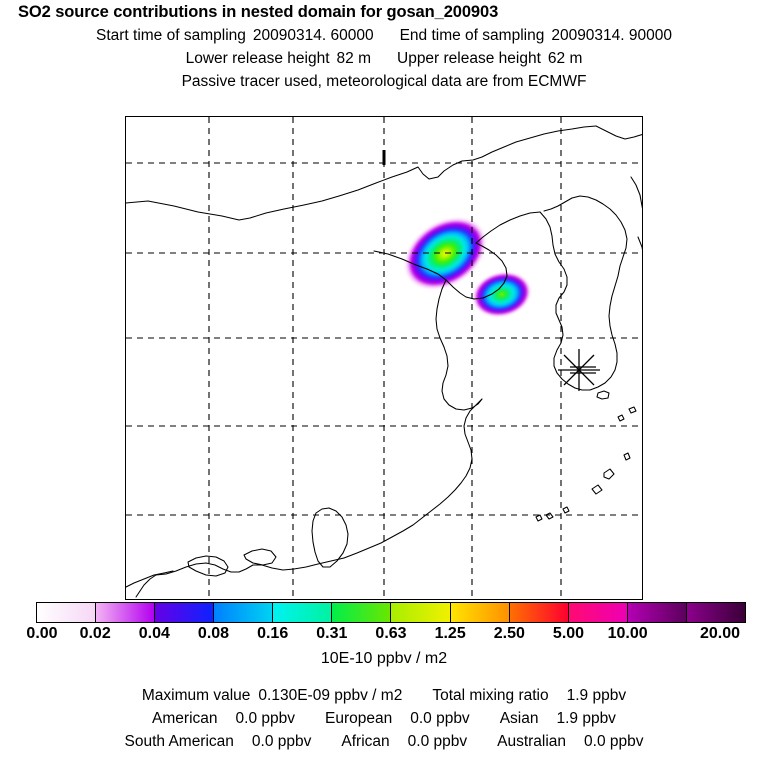 Image resolution: width=768 pixels, height=768 pixels. What do you see at coordinates (313, 35) in the screenshot?
I see `start-time-value: 20090314. 60000` at bounding box center [313, 35].